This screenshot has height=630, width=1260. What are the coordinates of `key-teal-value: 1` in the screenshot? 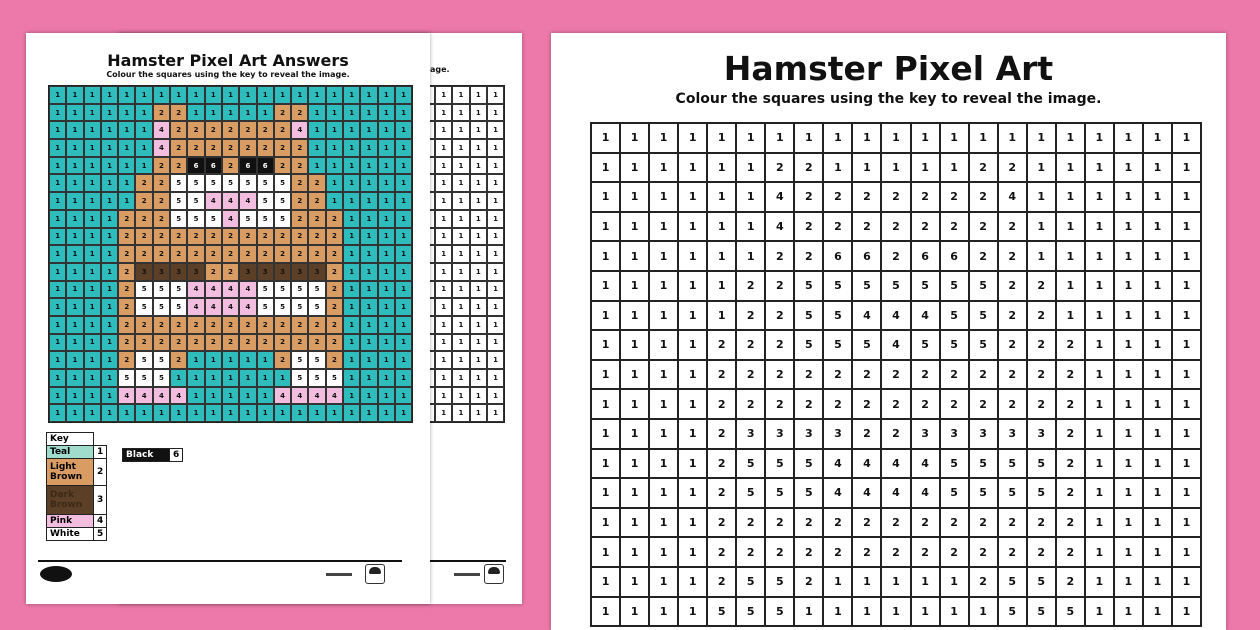 It's located at (100, 452).